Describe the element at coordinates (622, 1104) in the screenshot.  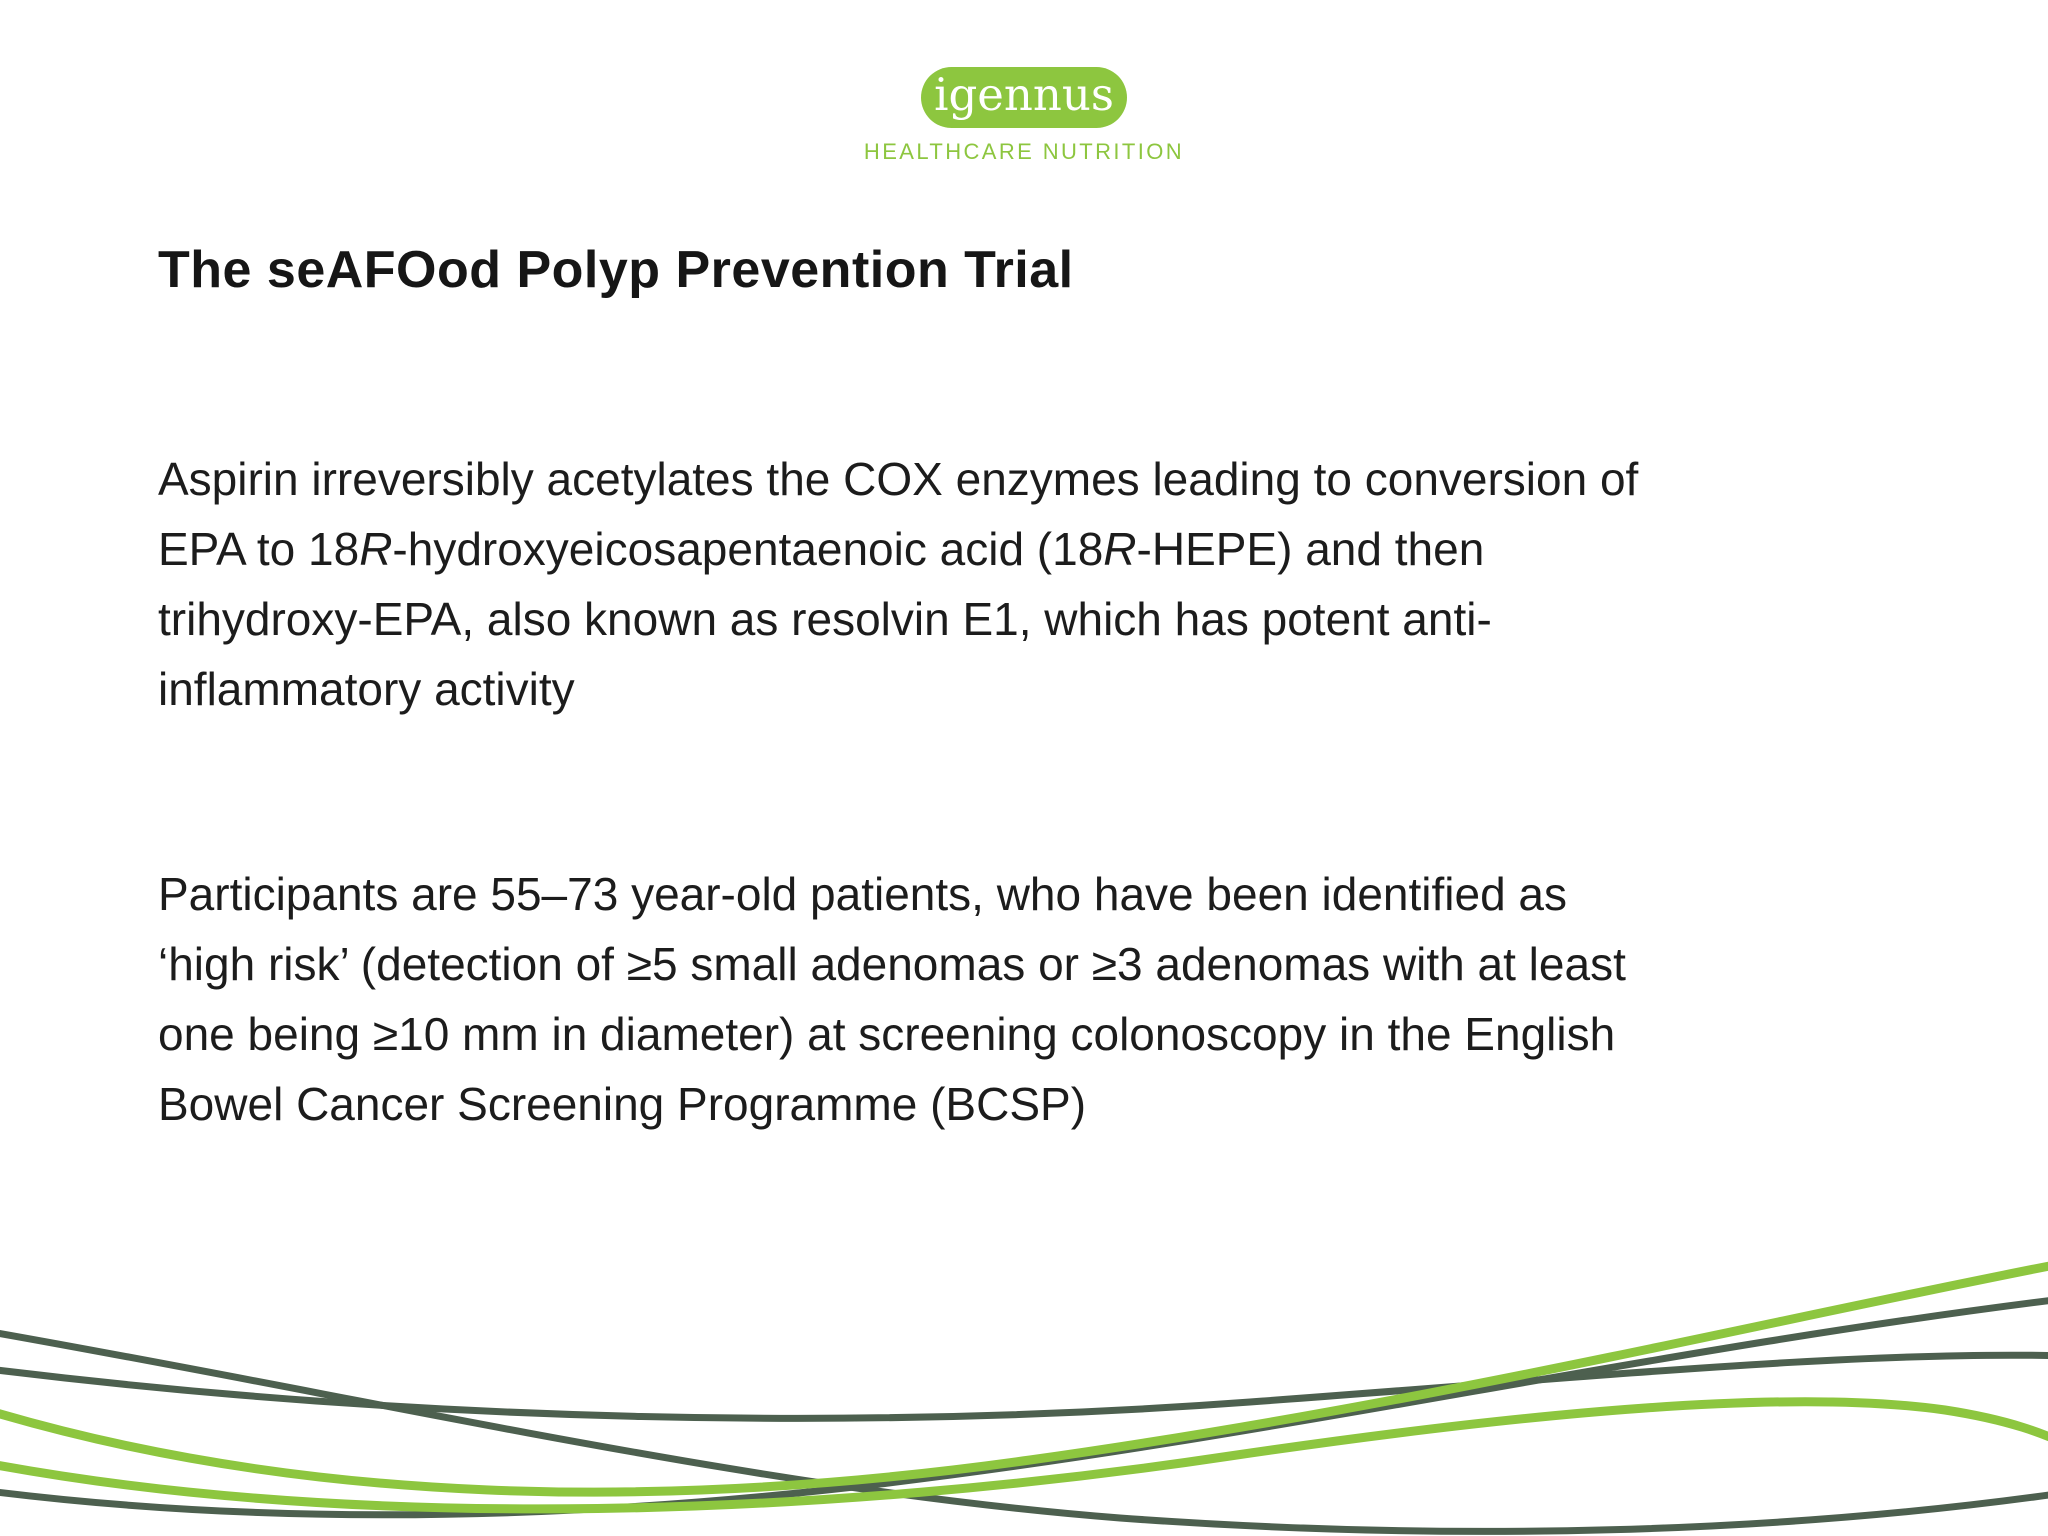
I see `body-text-line: Bowel Cancer Screening Programme (BCSP)` at that location.